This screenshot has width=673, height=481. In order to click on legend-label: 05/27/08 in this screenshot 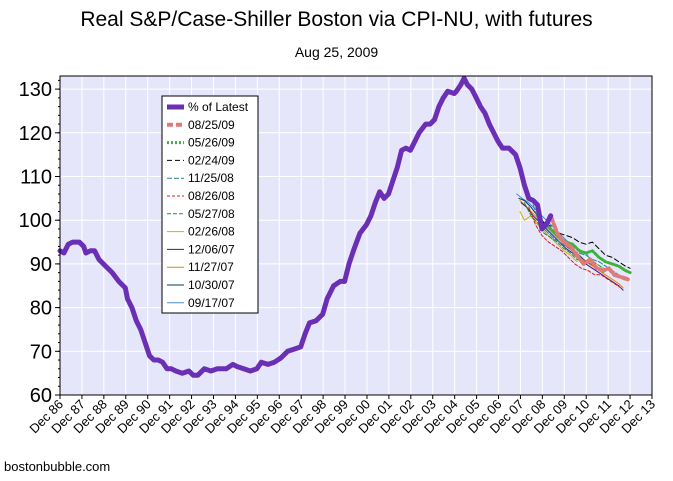, I will do `click(211, 214)`.